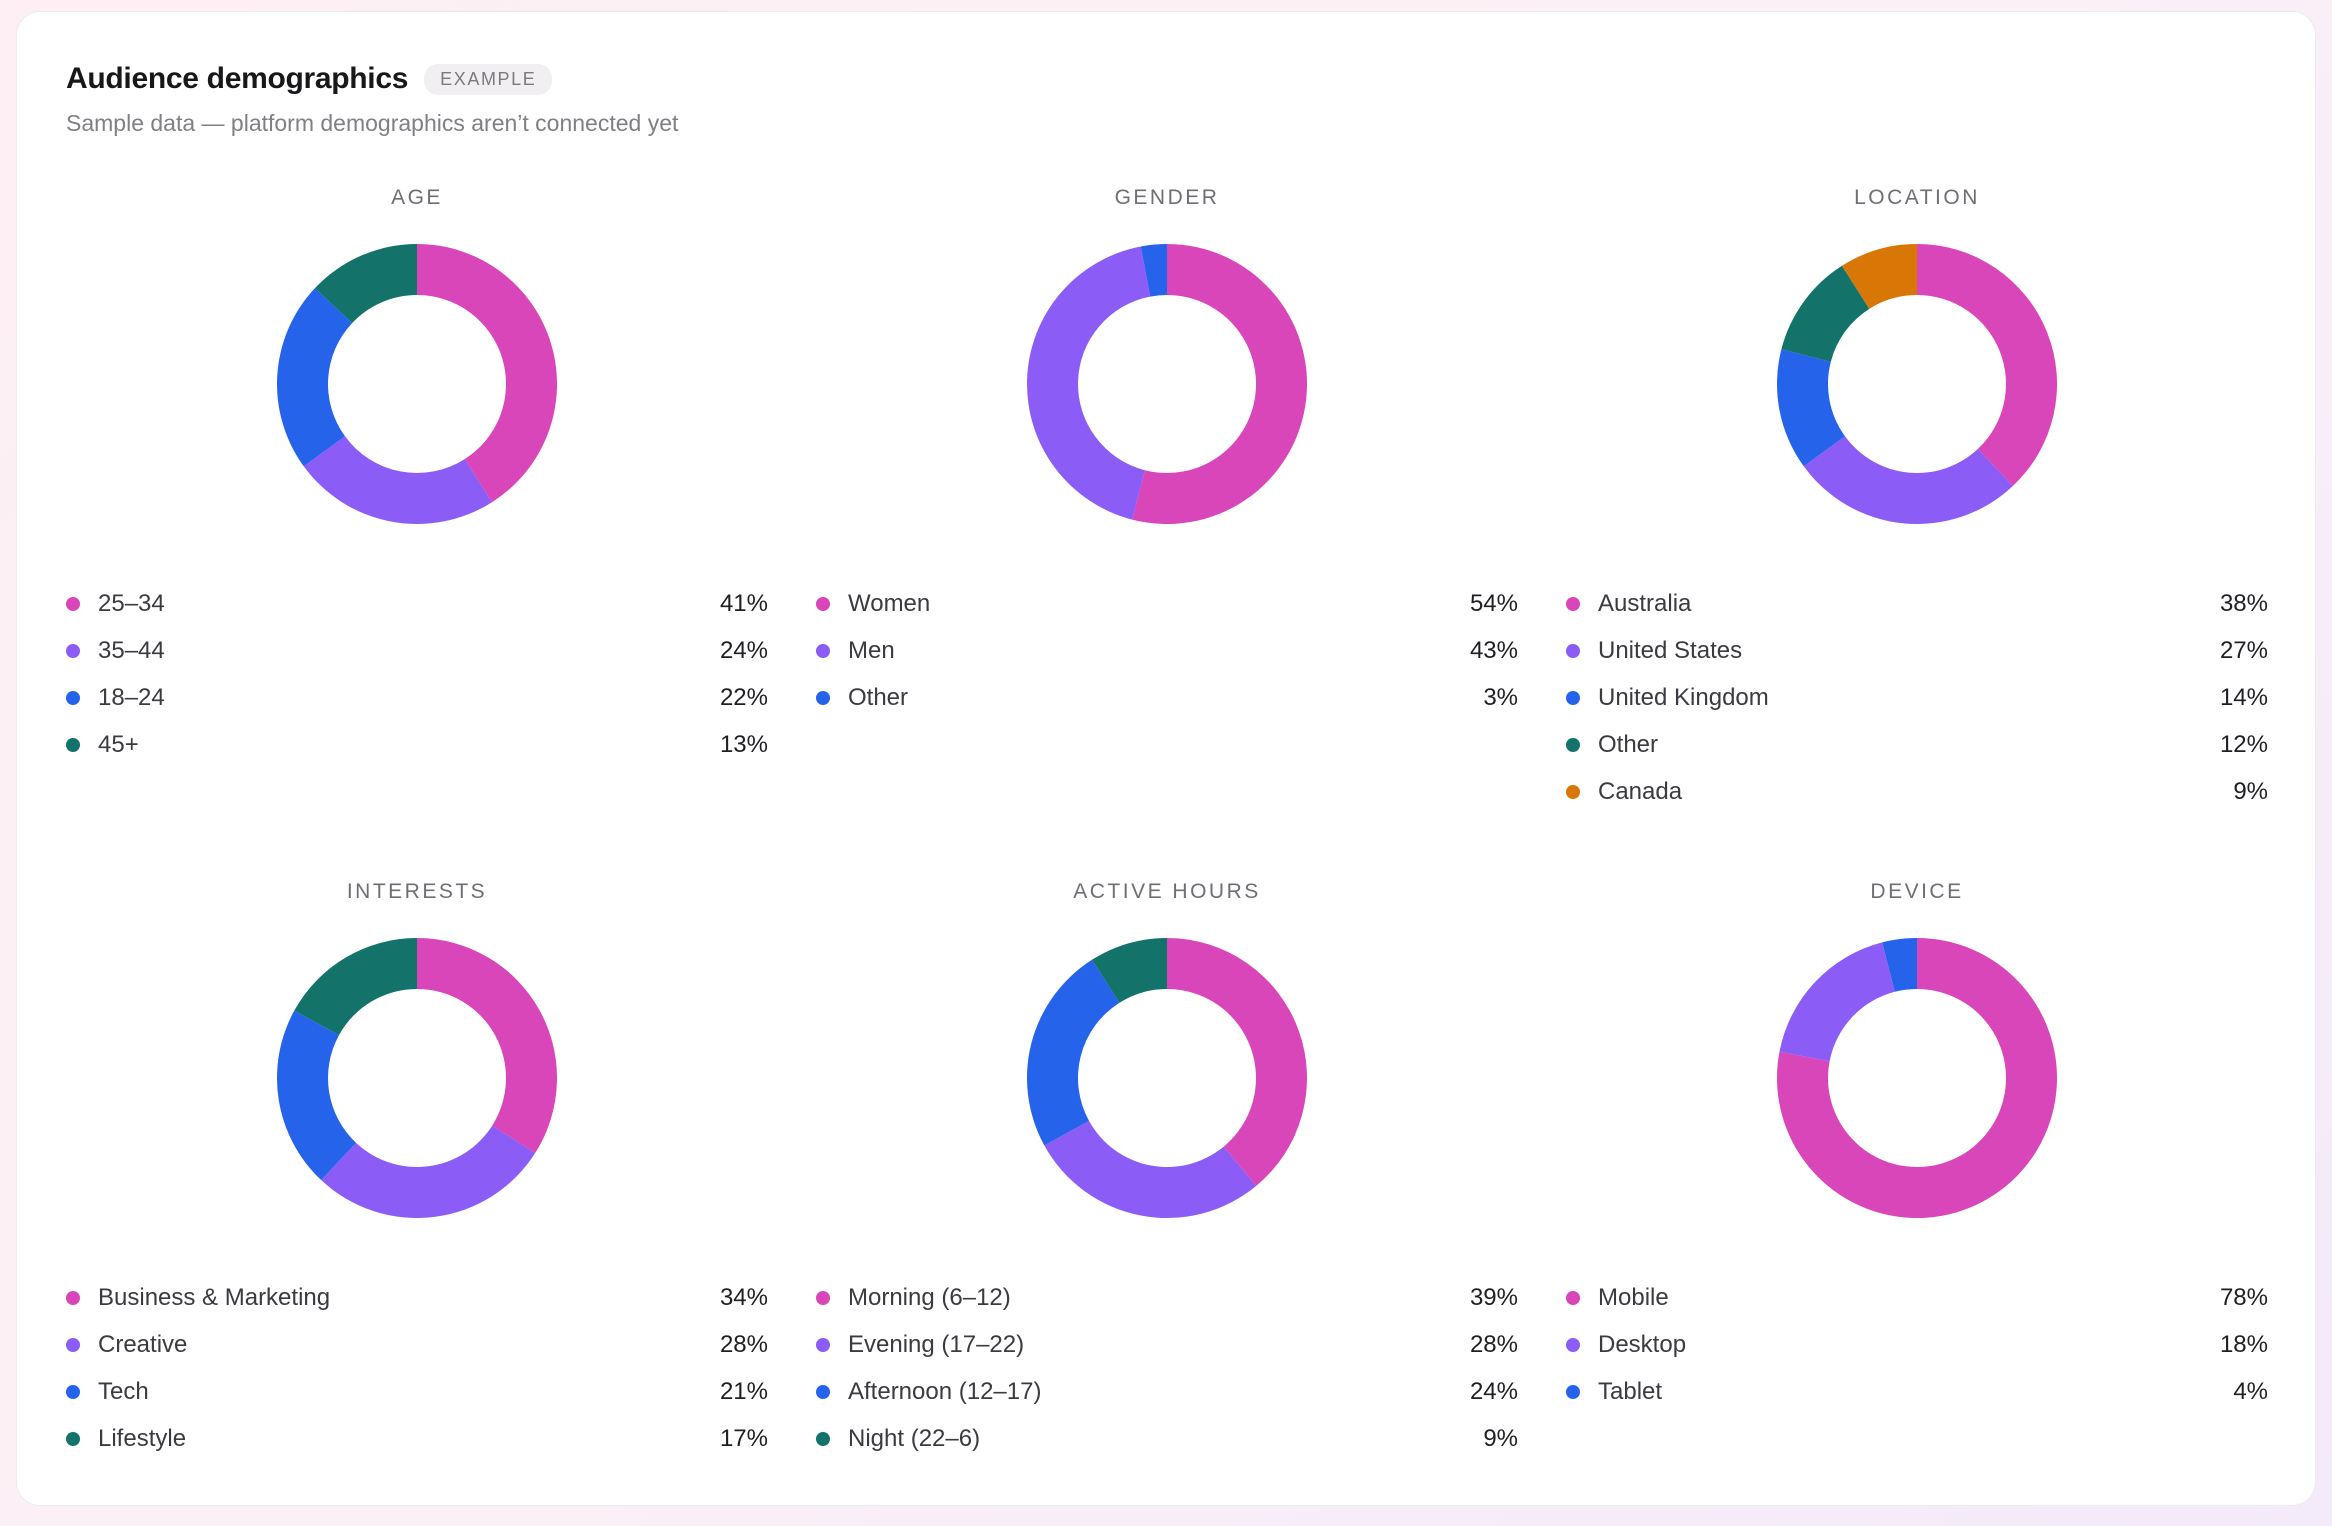 This screenshot has height=1526, width=2332. I want to click on legend-value: 39%, so click(1493, 1297).